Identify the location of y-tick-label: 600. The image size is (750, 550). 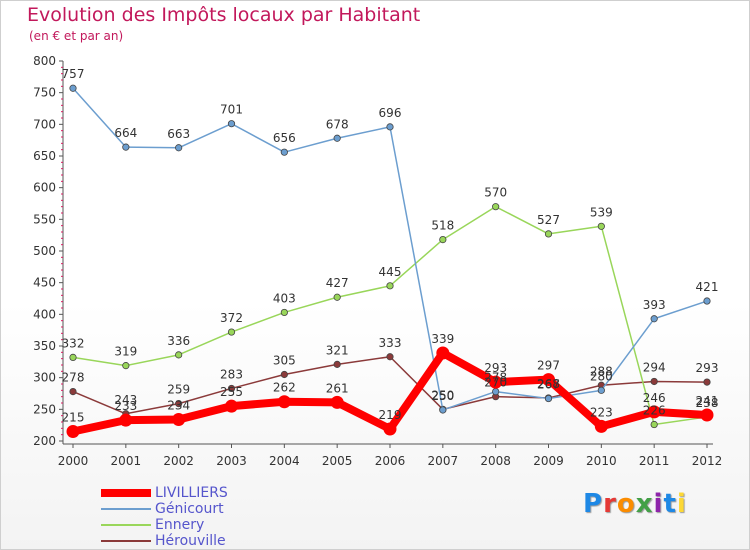
(44, 188).